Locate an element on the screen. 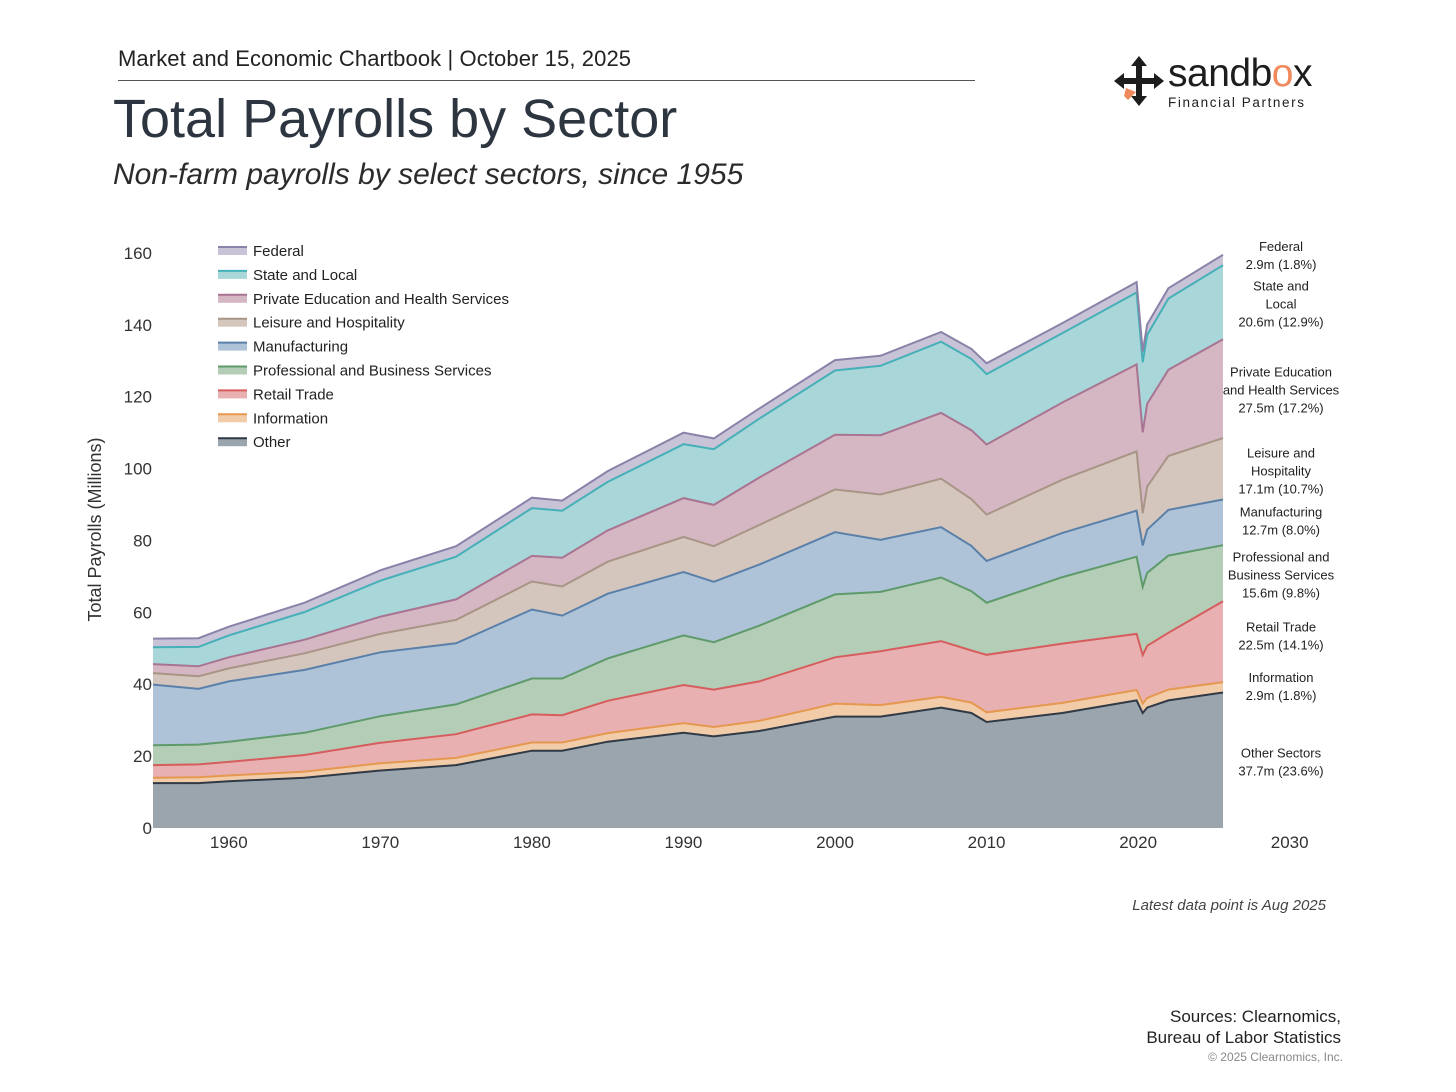  header-divider is located at coordinates (546, 80).